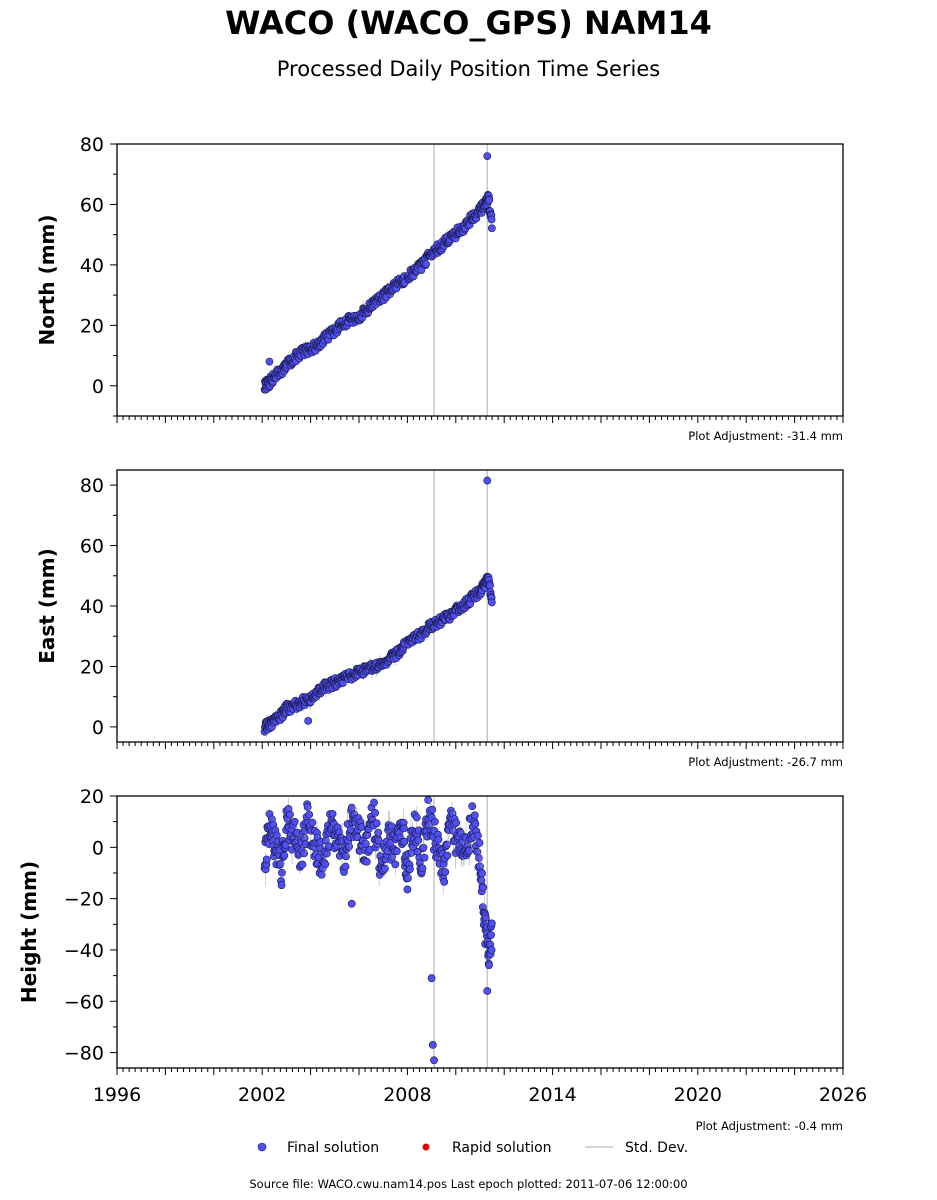 This screenshot has height=1200, width=937. What do you see at coordinates (656, 1148) in the screenshot?
I see `legend-std-label: Std. Dev.` at bounding box center [656, 1148].